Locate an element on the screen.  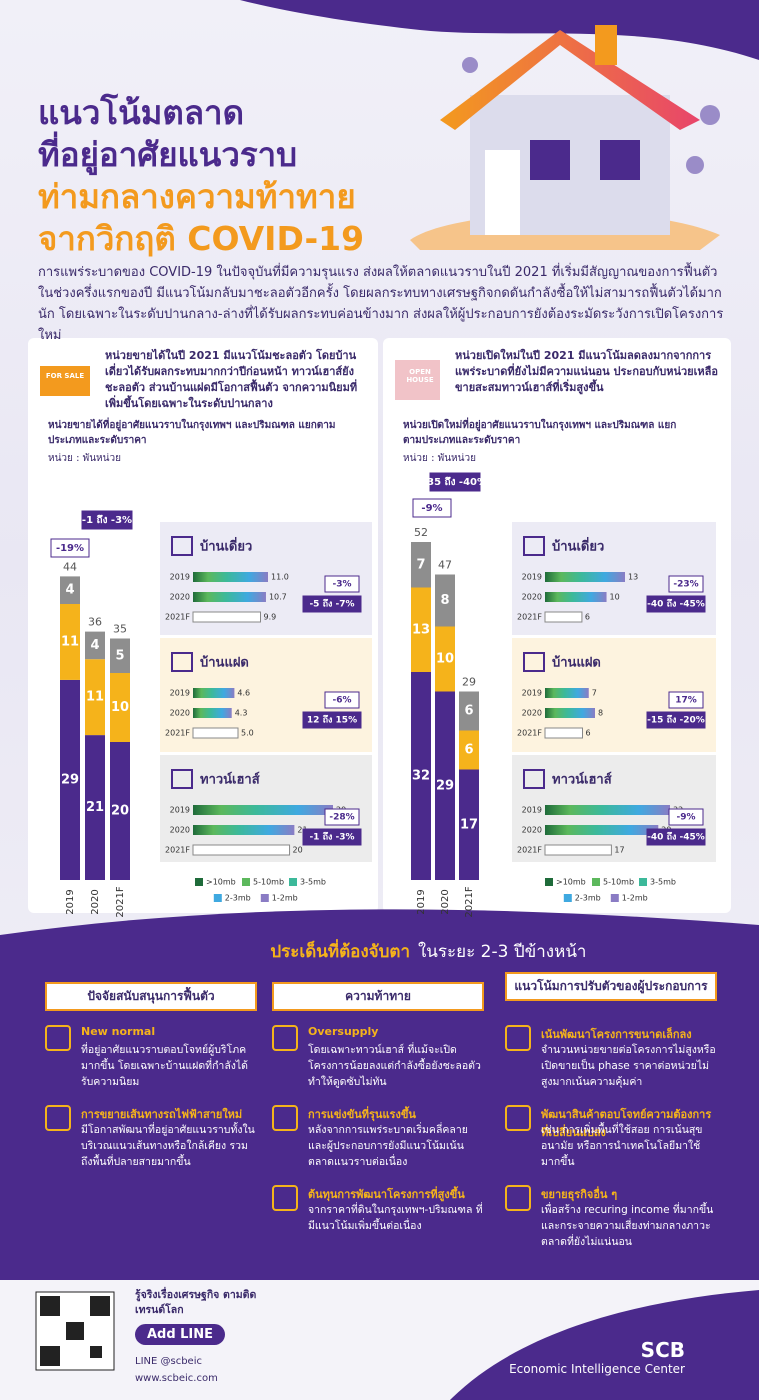
value-label: 8 is located at coordinates (600, 713).